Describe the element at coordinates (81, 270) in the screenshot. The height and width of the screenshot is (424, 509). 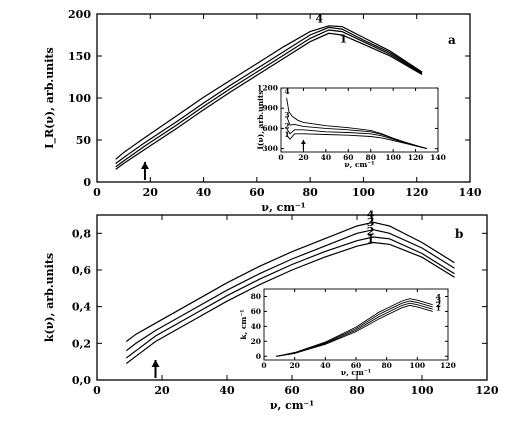
I see `panel-b-ytick-label: 0,6` at that location.